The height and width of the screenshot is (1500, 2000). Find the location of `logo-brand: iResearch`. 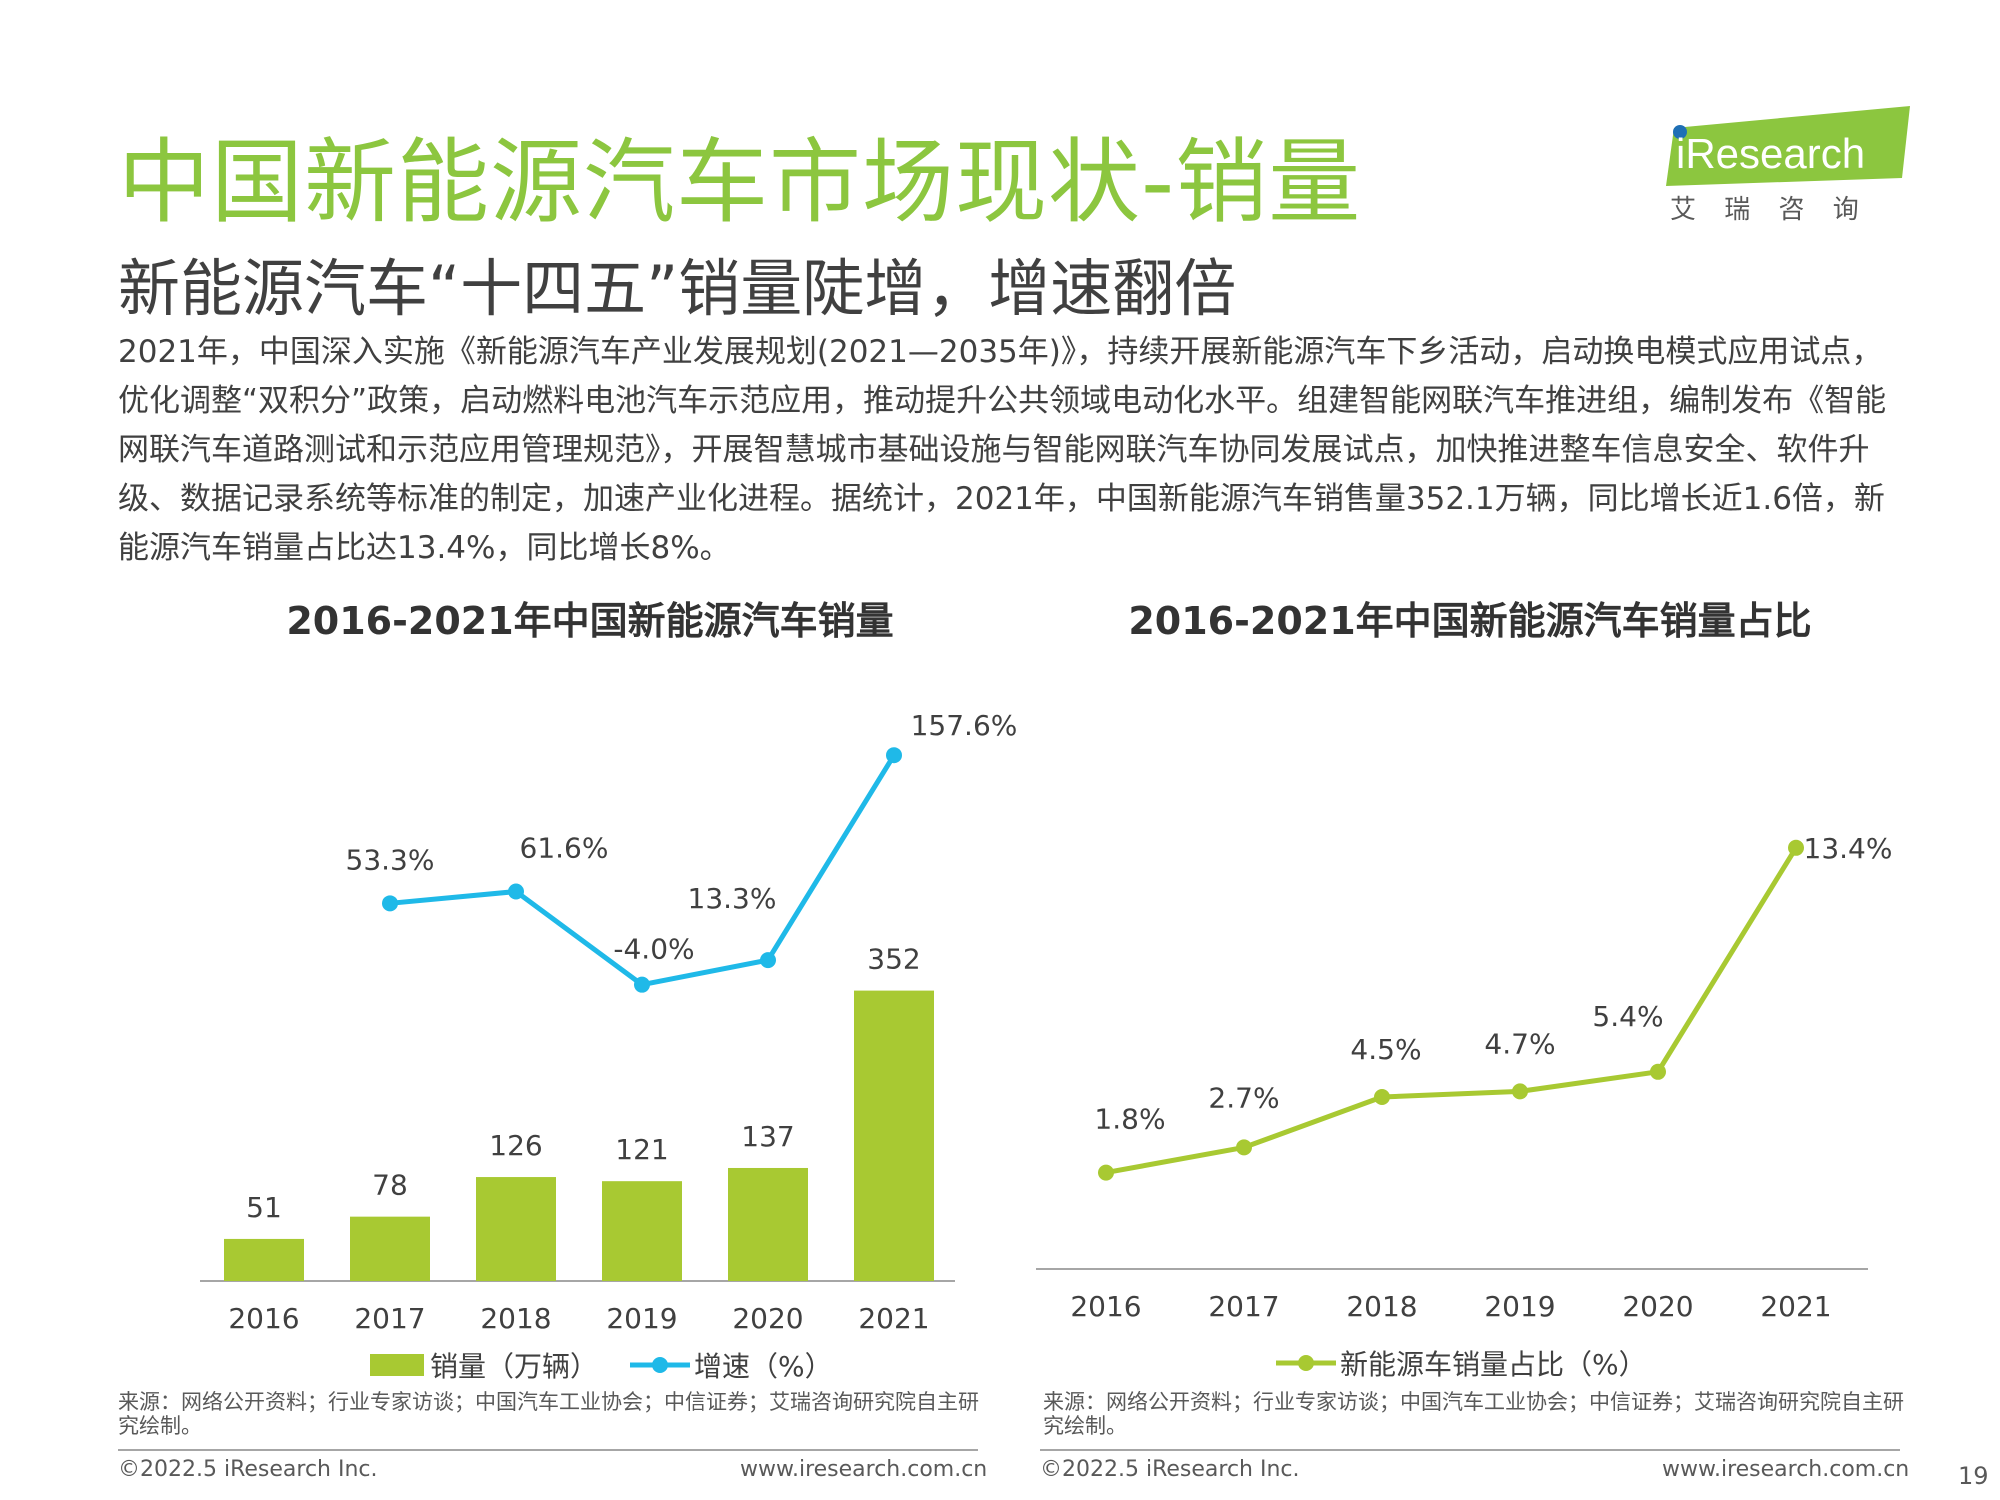

logo-brand: iResearch is located at coordinates (1770, 153).